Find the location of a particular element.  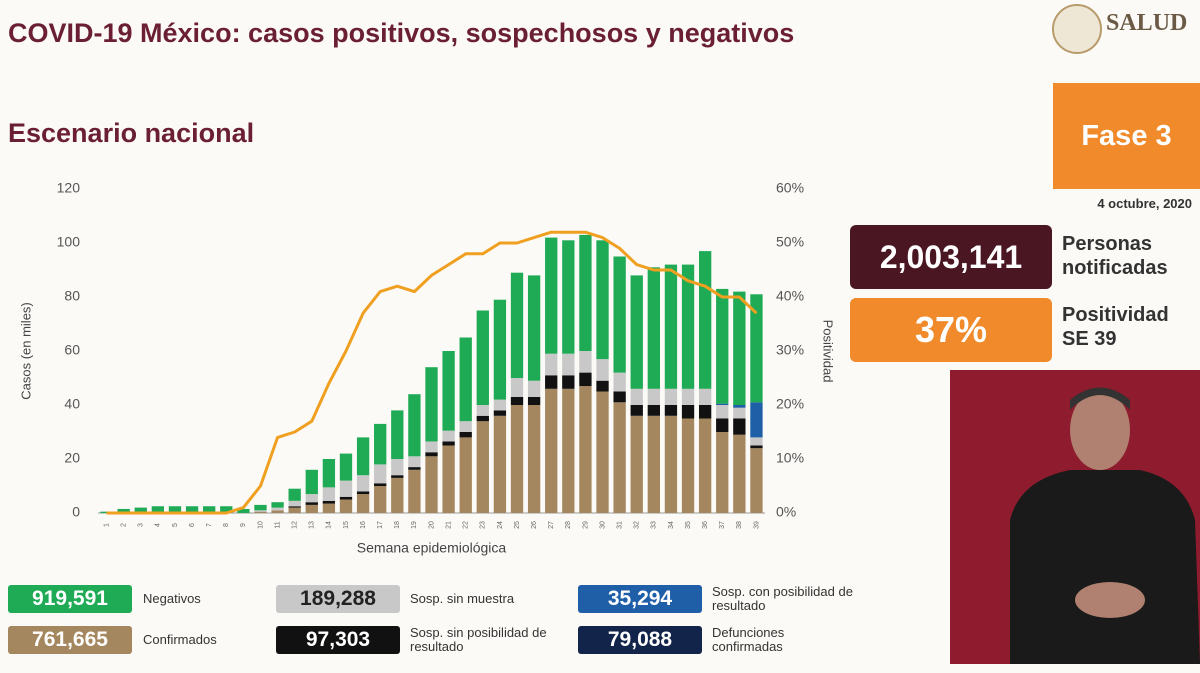

x-tick-label: 30 is located at coordinates (602, 525).